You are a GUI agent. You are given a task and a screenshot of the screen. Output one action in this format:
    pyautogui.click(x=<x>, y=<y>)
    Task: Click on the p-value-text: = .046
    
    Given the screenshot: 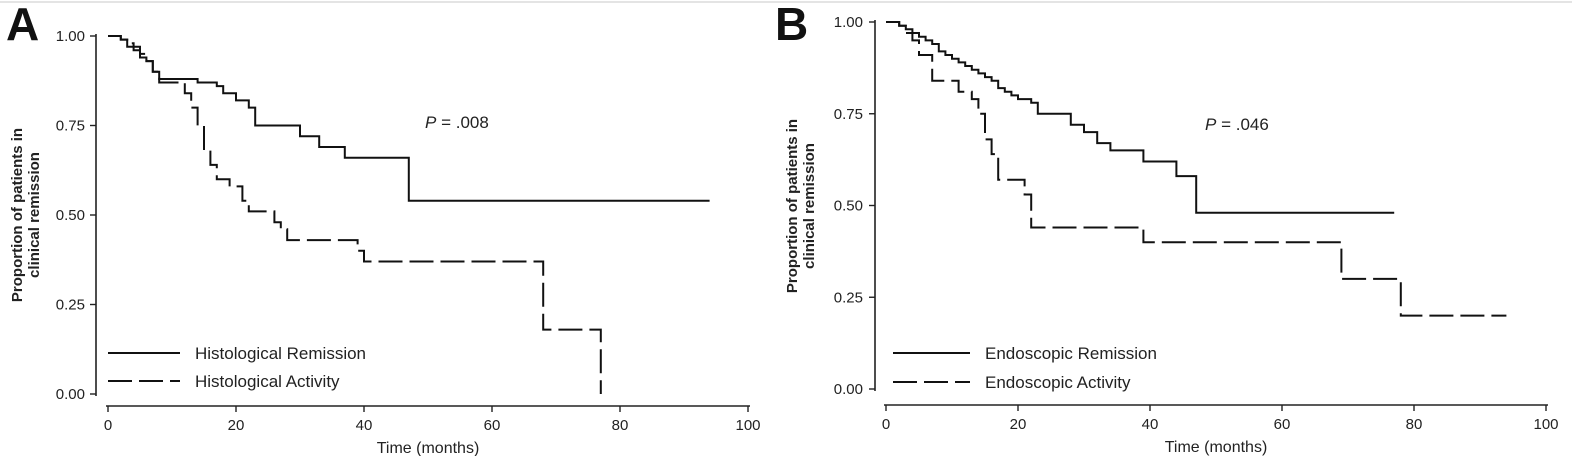 What is the action you would take?
    pyautogui.click(x=1242, y=124)
    